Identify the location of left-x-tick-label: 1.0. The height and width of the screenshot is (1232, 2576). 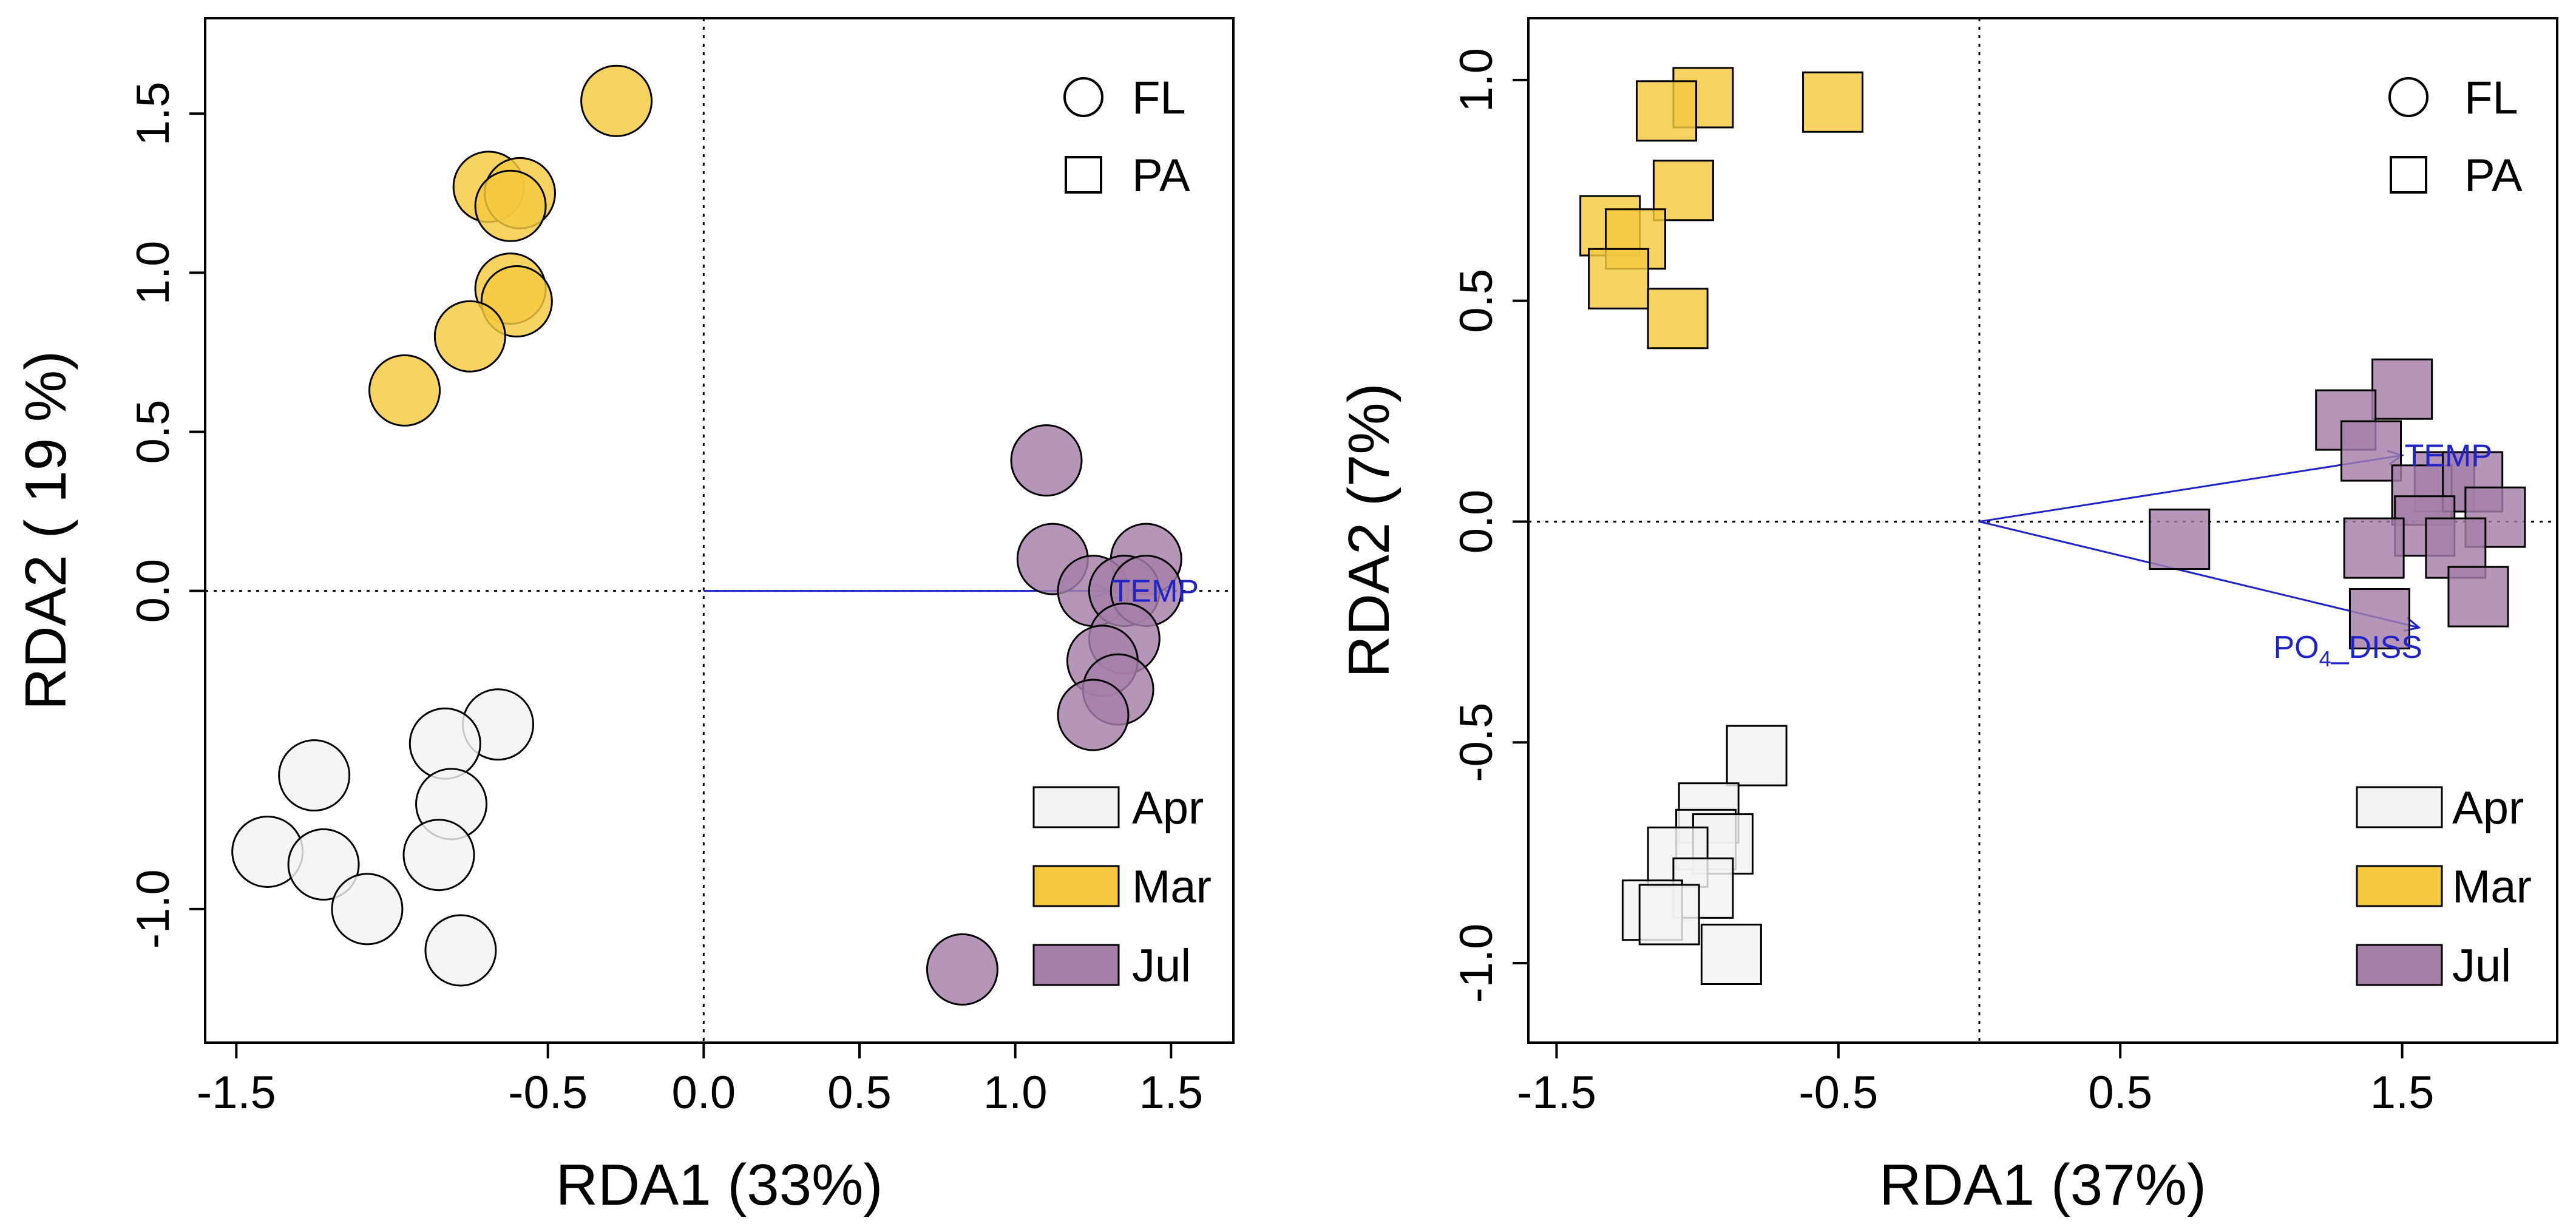
(1016, 1093).